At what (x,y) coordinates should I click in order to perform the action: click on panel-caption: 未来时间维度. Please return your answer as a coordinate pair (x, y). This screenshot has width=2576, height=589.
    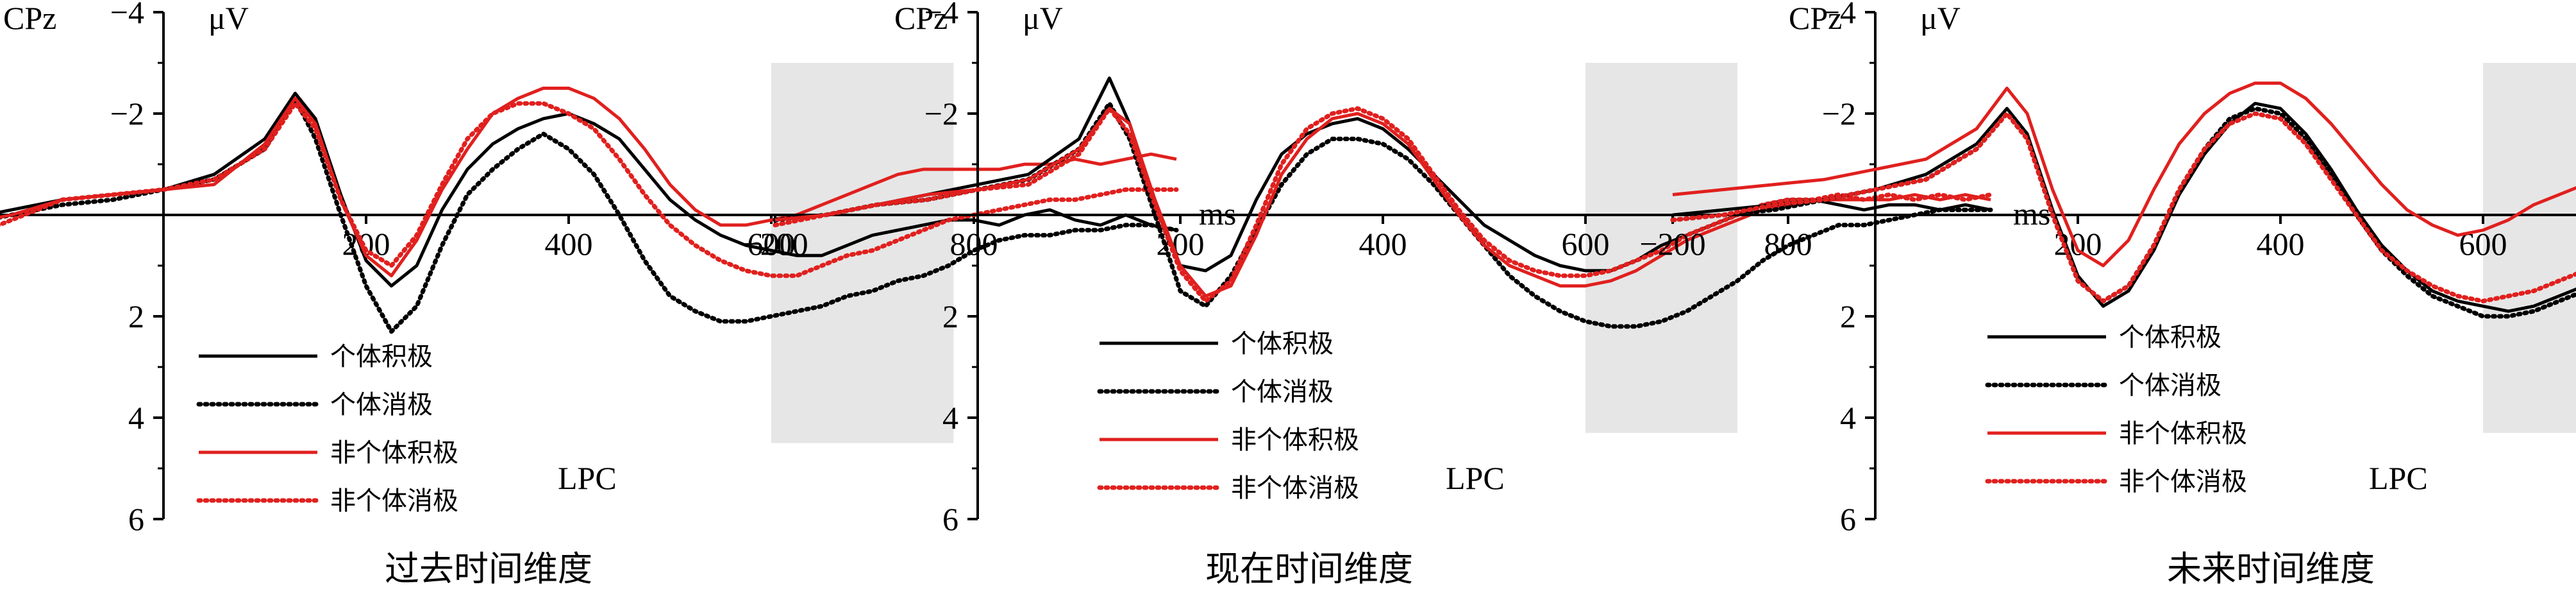
    Looking at the image, I should click on (2271, 569).